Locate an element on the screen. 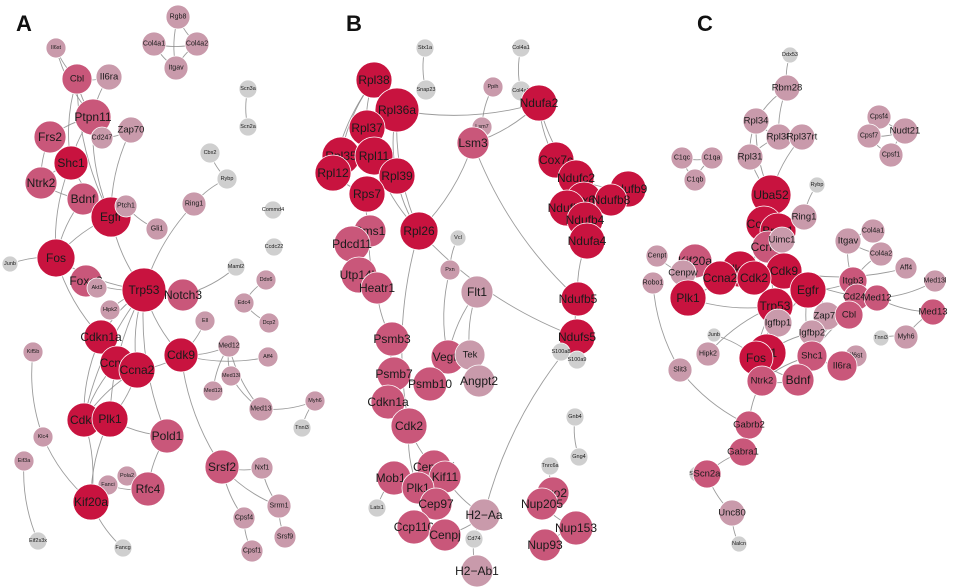 The width and height of the screenshot is (955, 587). node-c-hipk2: Hipk2 is located at coordinates (708, 354).